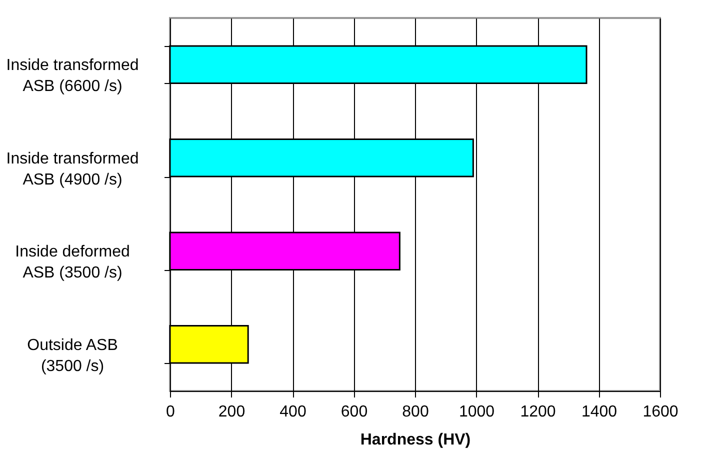  What do you see at coordinates (599, 412) in the screenshot?
I see `x-tick-label: 1400` at bounding box center [599, 412].